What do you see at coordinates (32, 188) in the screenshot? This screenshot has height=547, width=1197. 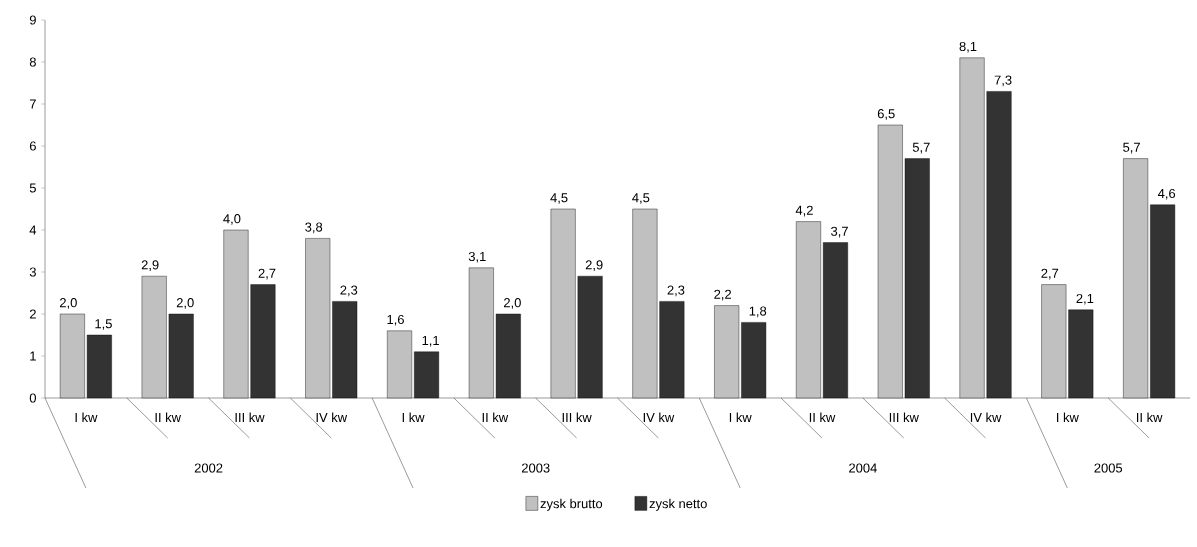 I see `y-tick-label: 5` at bounding box center [32, 188].